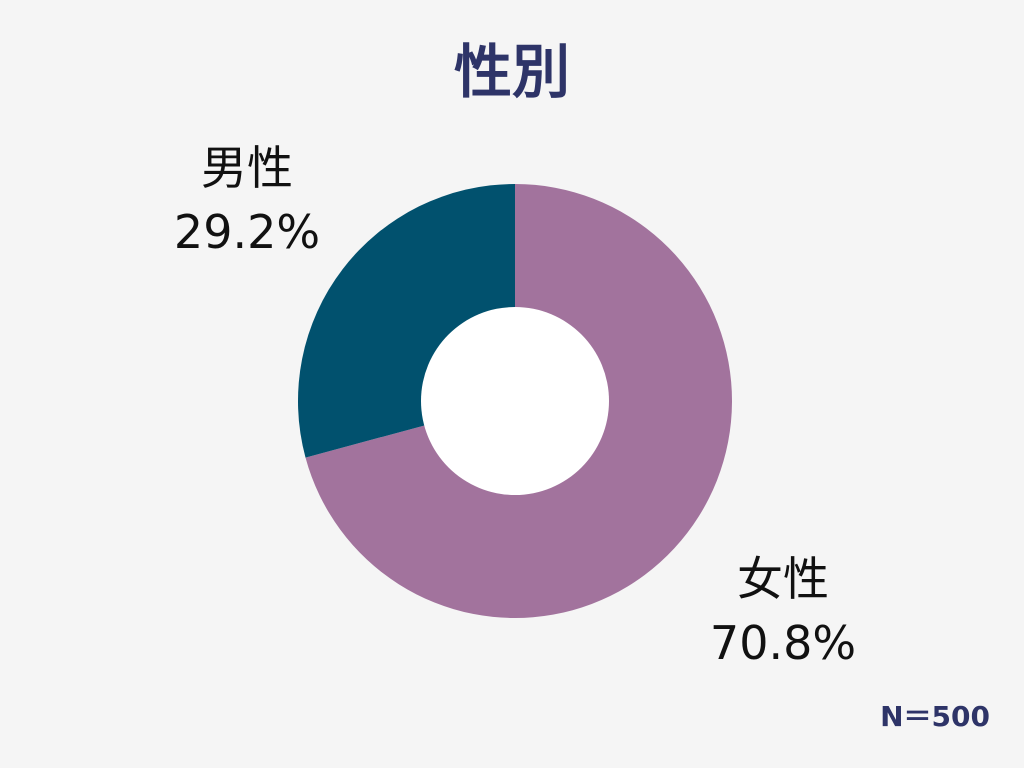 This screenshot has height=768, width=1024. Describe the element at coordinates (511, 72) in the screenshot. I see `chart-title: 性別` at that location.